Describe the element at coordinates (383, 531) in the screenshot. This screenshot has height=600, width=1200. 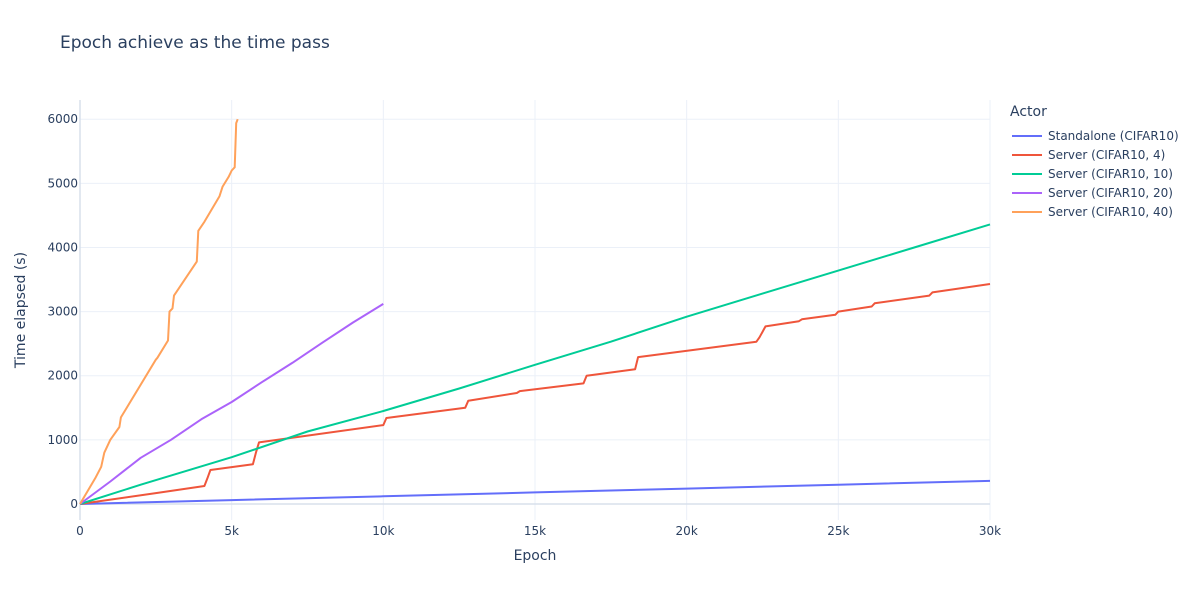
I see `x-tick-label: 10k` at that location.